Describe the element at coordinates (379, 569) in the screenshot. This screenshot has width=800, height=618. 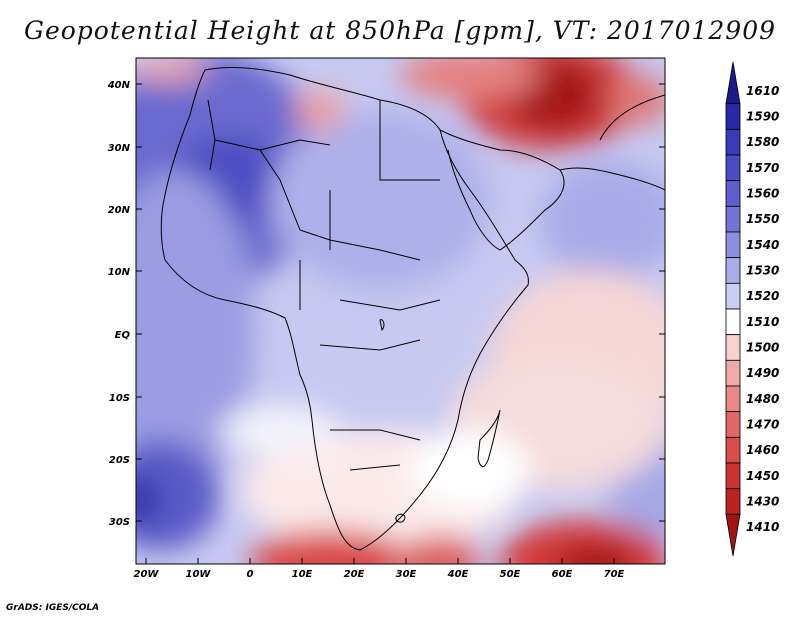
I see `lon-axis: 20W 10W 0 10E 20E 30E 40E 50E 60E 70E` at that location.